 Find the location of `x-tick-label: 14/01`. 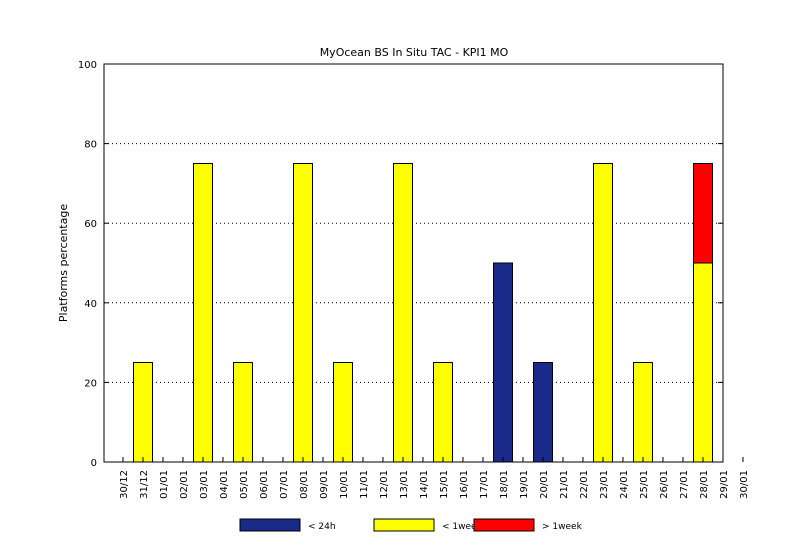

x-tick-label: 14/01 is located at coordinates (424, 484).